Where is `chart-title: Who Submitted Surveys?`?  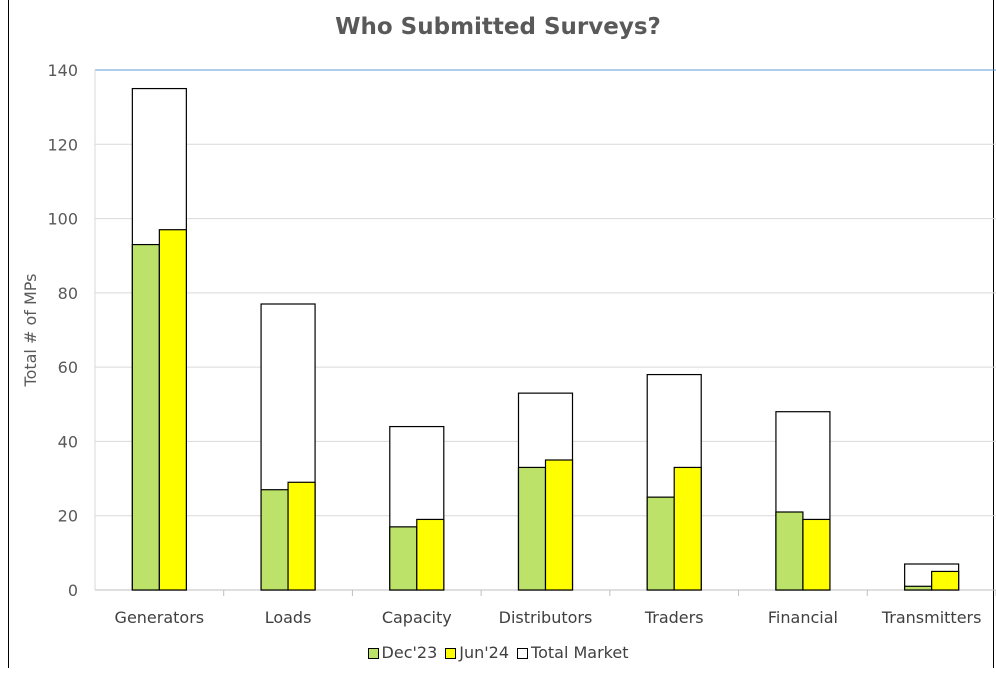
chart-title: Who Submitted Surveys? is located at coordinates (498, 27).